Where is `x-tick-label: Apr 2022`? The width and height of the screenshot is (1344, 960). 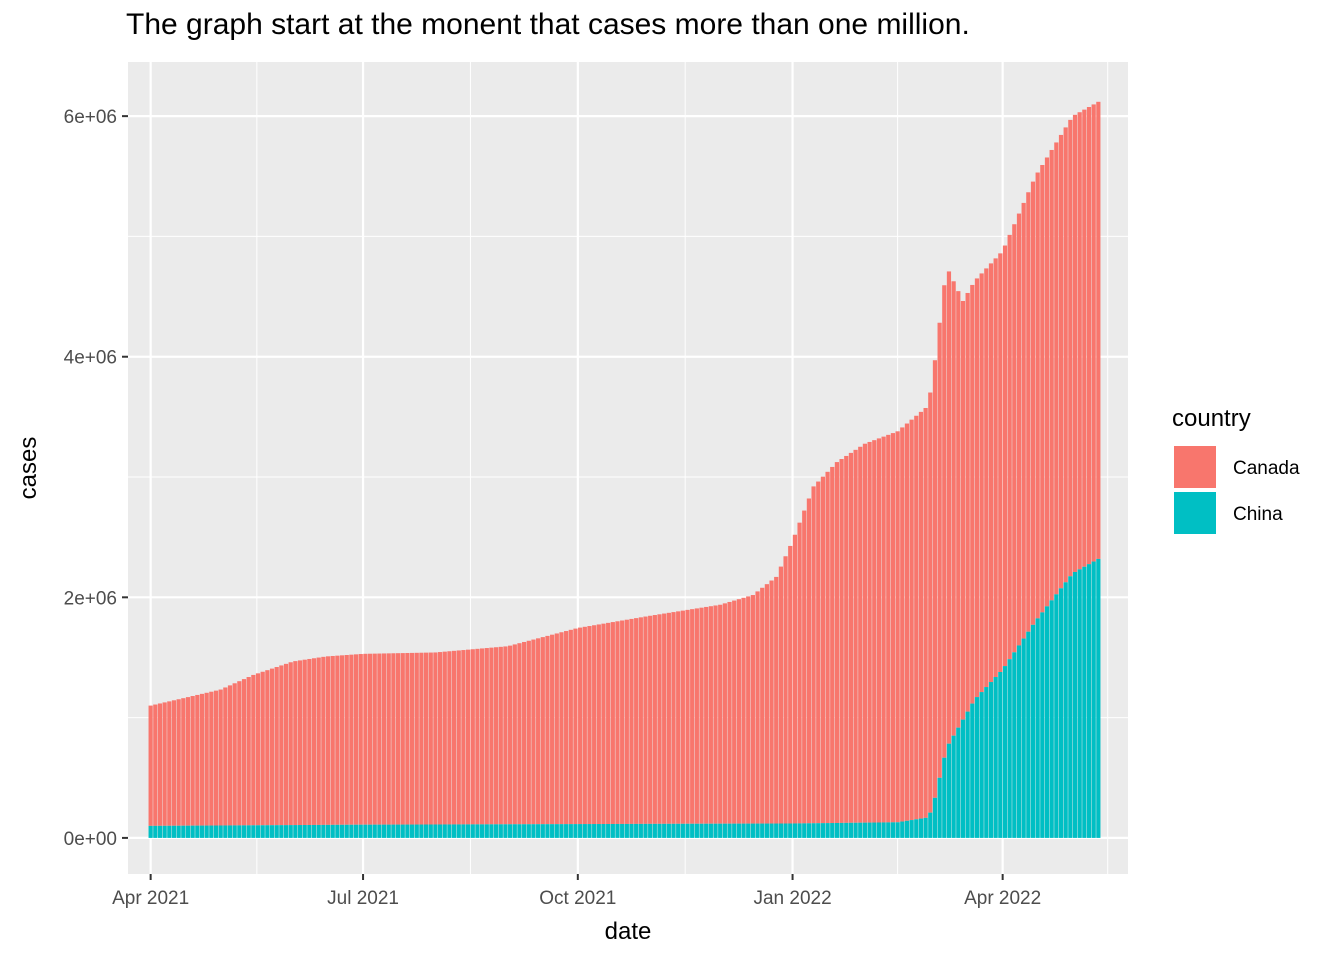 x-tick-label: Apr 2022 is located at coordinates (1002, 898).